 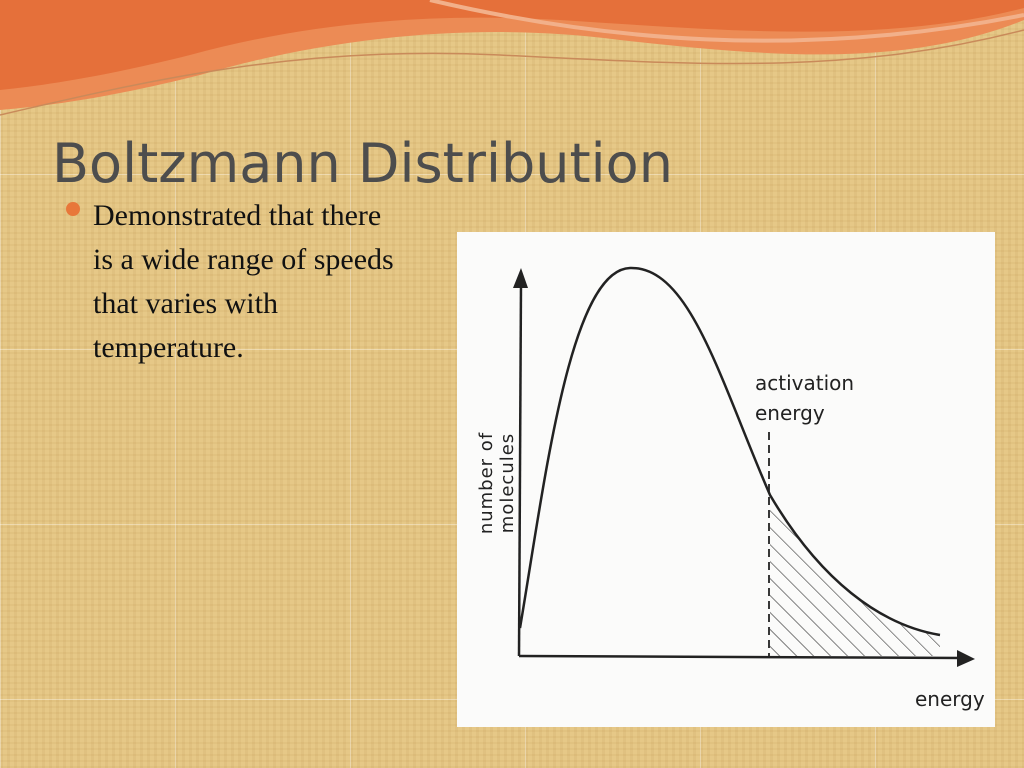 What do you see at coordinates (855, 575) in the screenshot?
I see `hatched-area` at bounding box center [855, 575].